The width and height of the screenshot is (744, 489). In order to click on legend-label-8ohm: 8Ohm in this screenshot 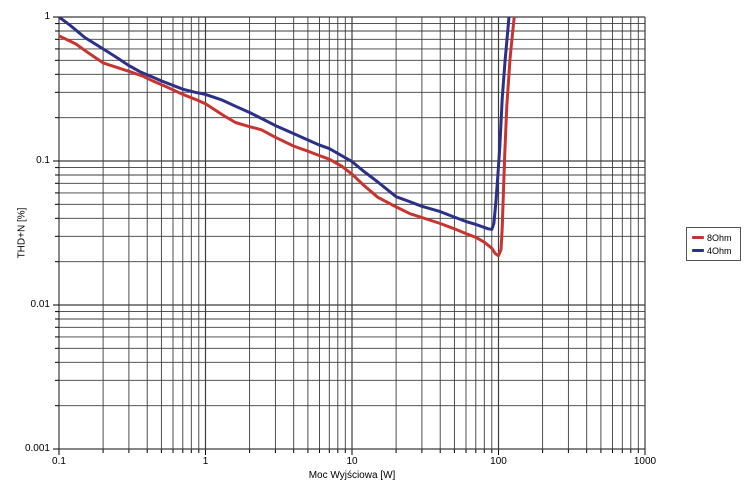, I will do `click(719, 237)`.